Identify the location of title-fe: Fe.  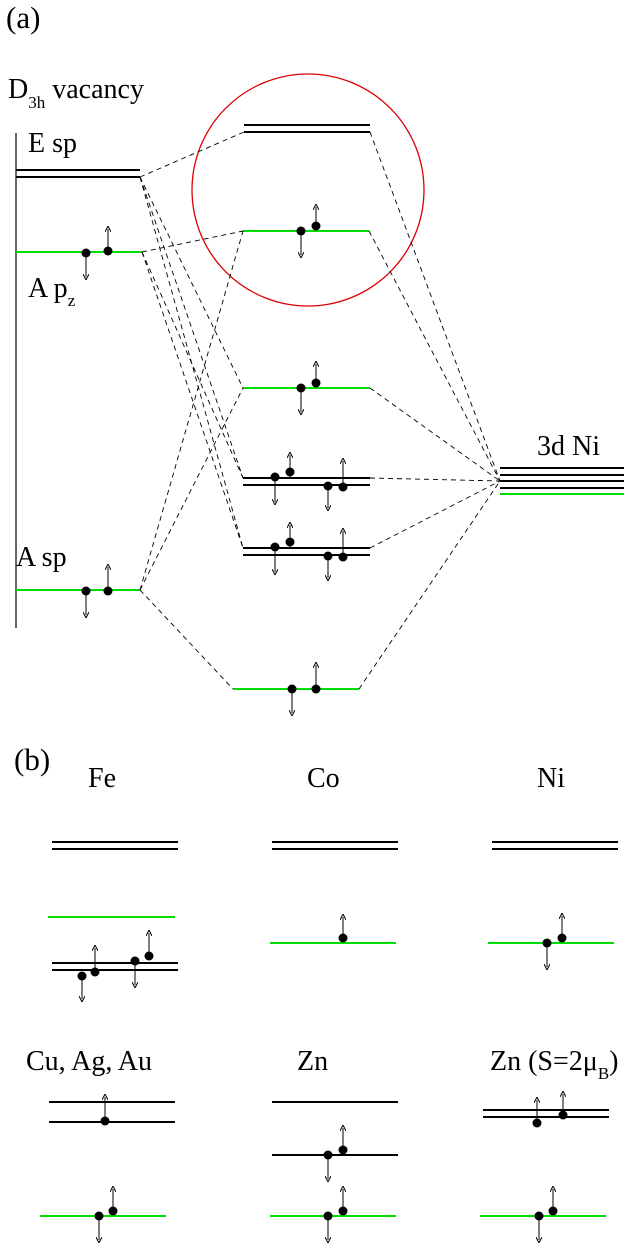
(102, 778).